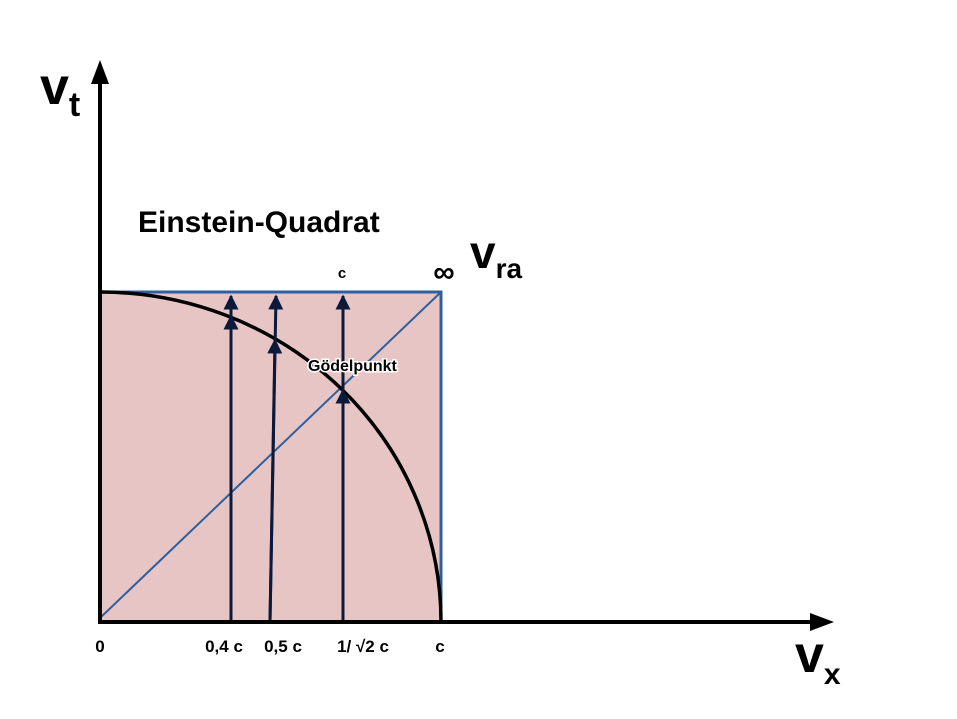 This screenshot has width=957, height=719. What do you see at coordinates (832, 674) in the screenshot?
I see `x-axis-subscript: x` at bounding box center [832, 674].